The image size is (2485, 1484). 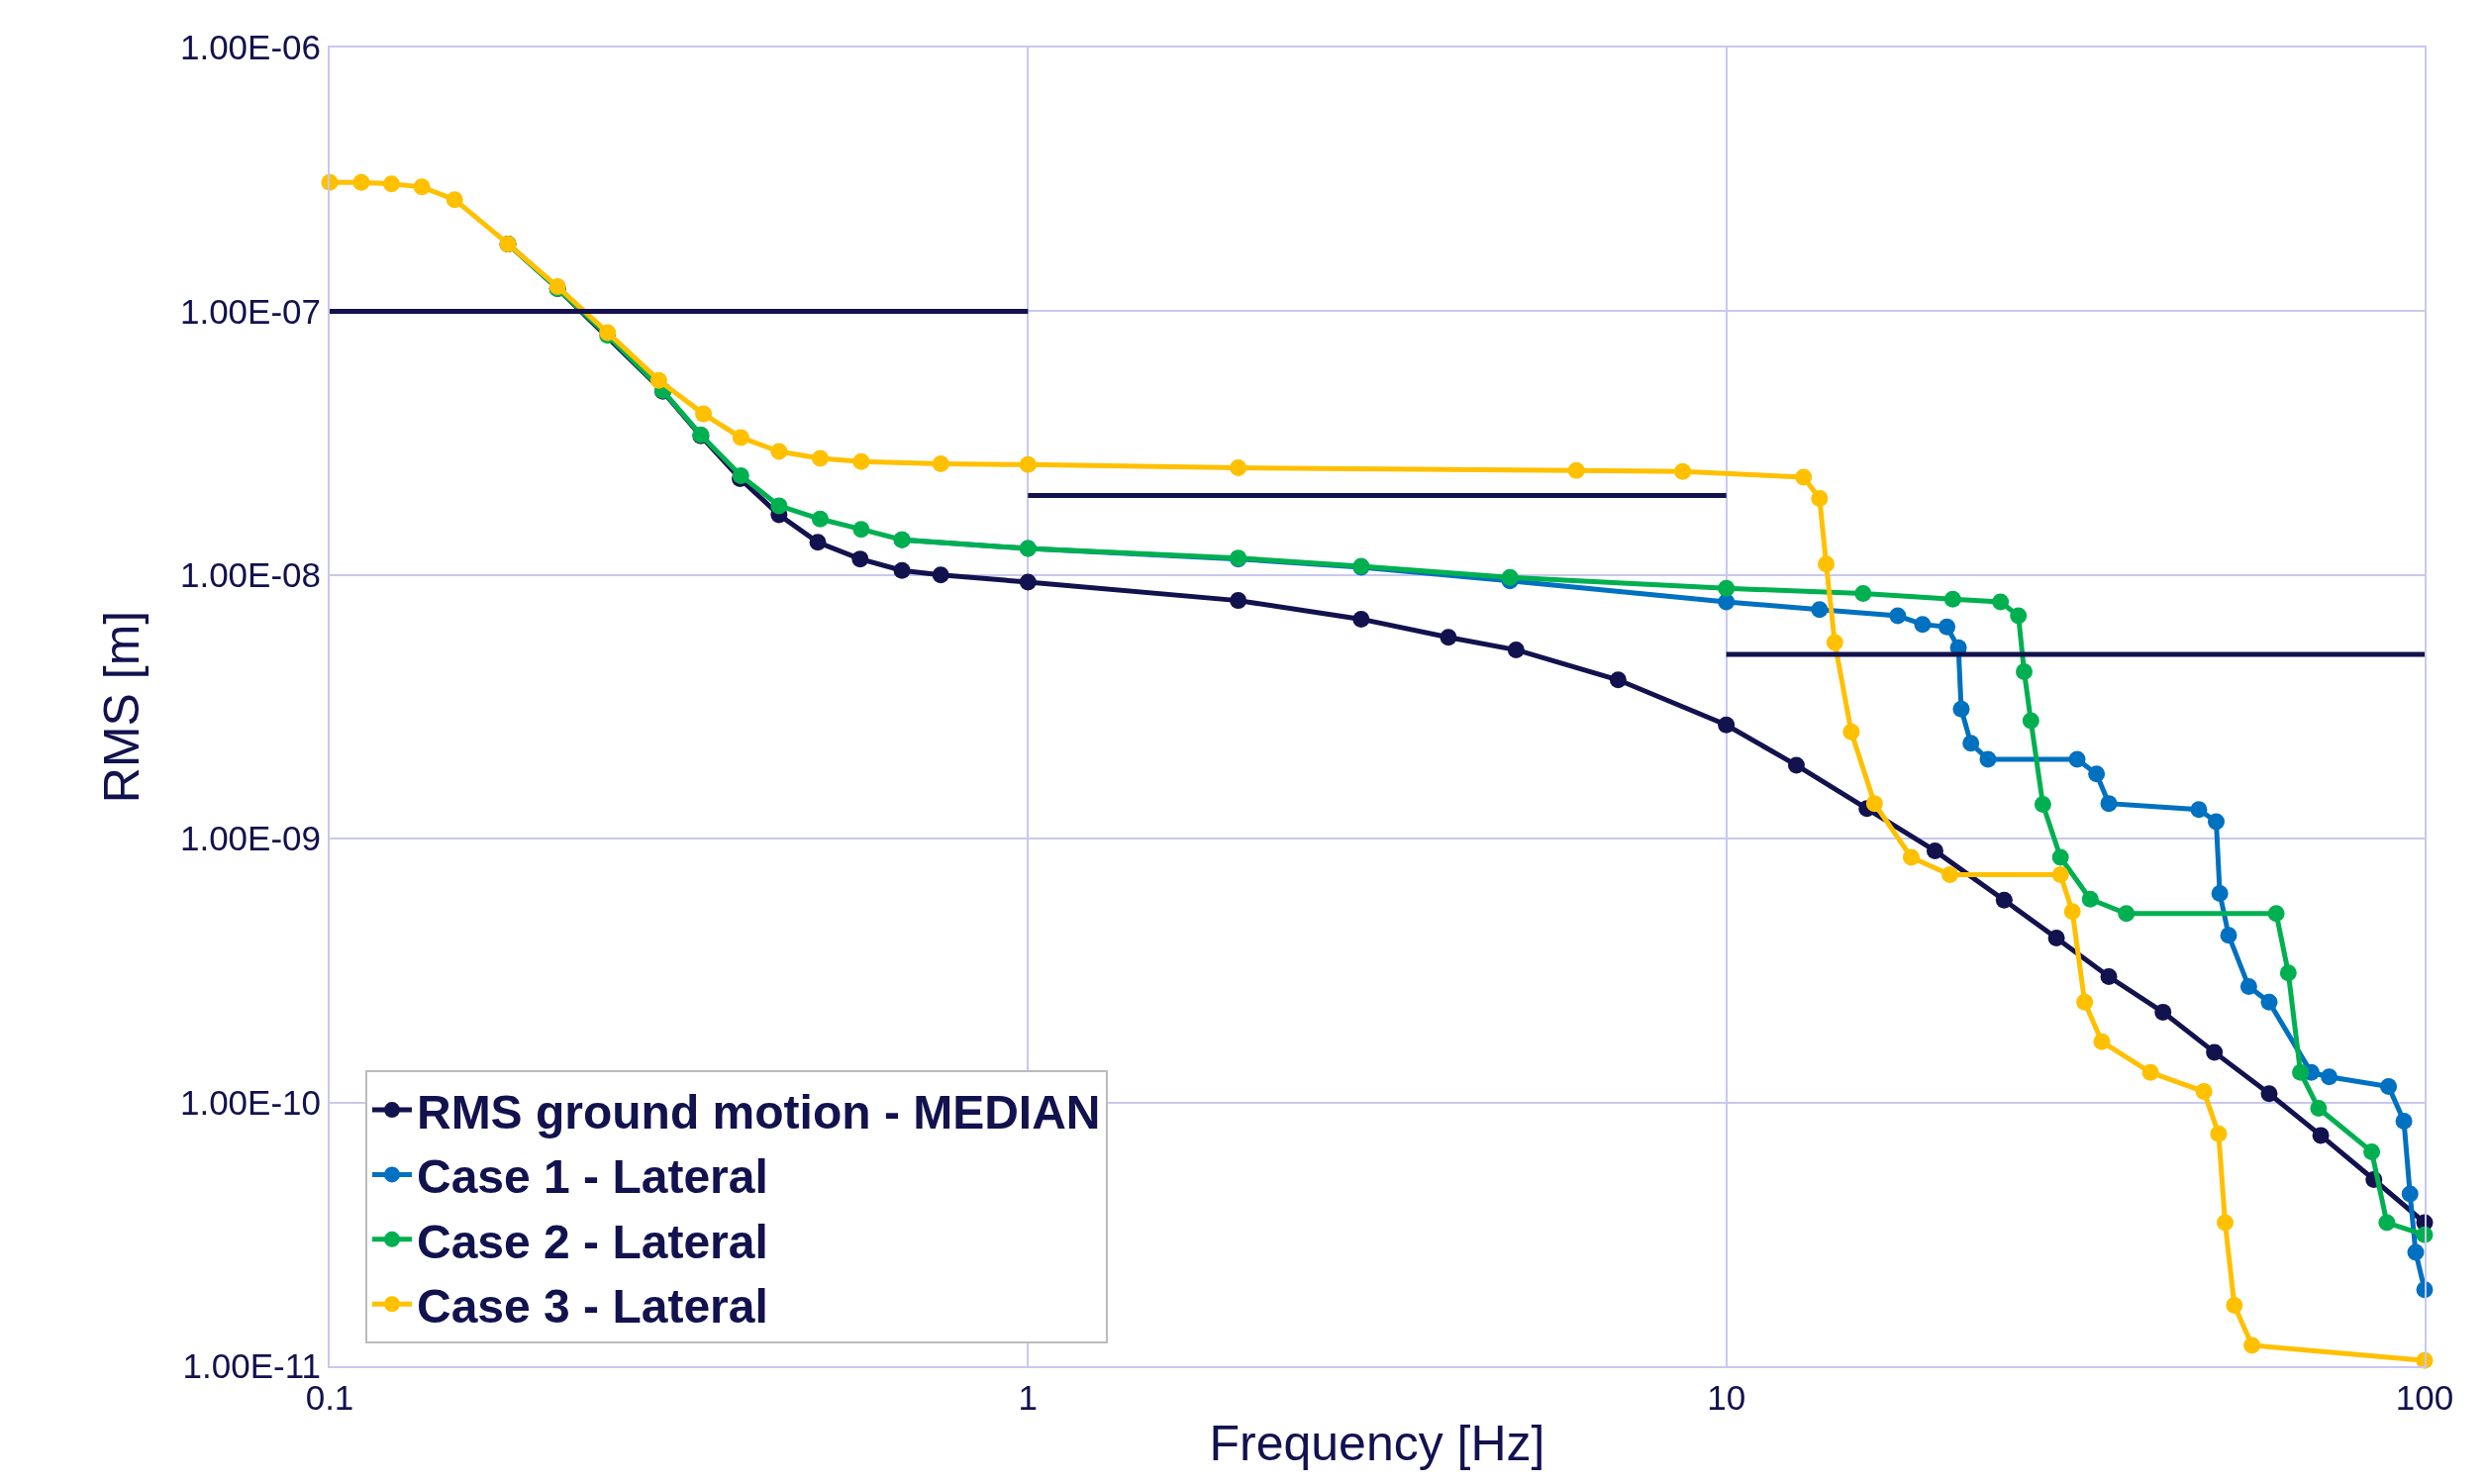 What do you see at coordinates (2424, 1397) in the screenshot?
I see `x-tick-label: 100` at bounding box center [2424, 1397].